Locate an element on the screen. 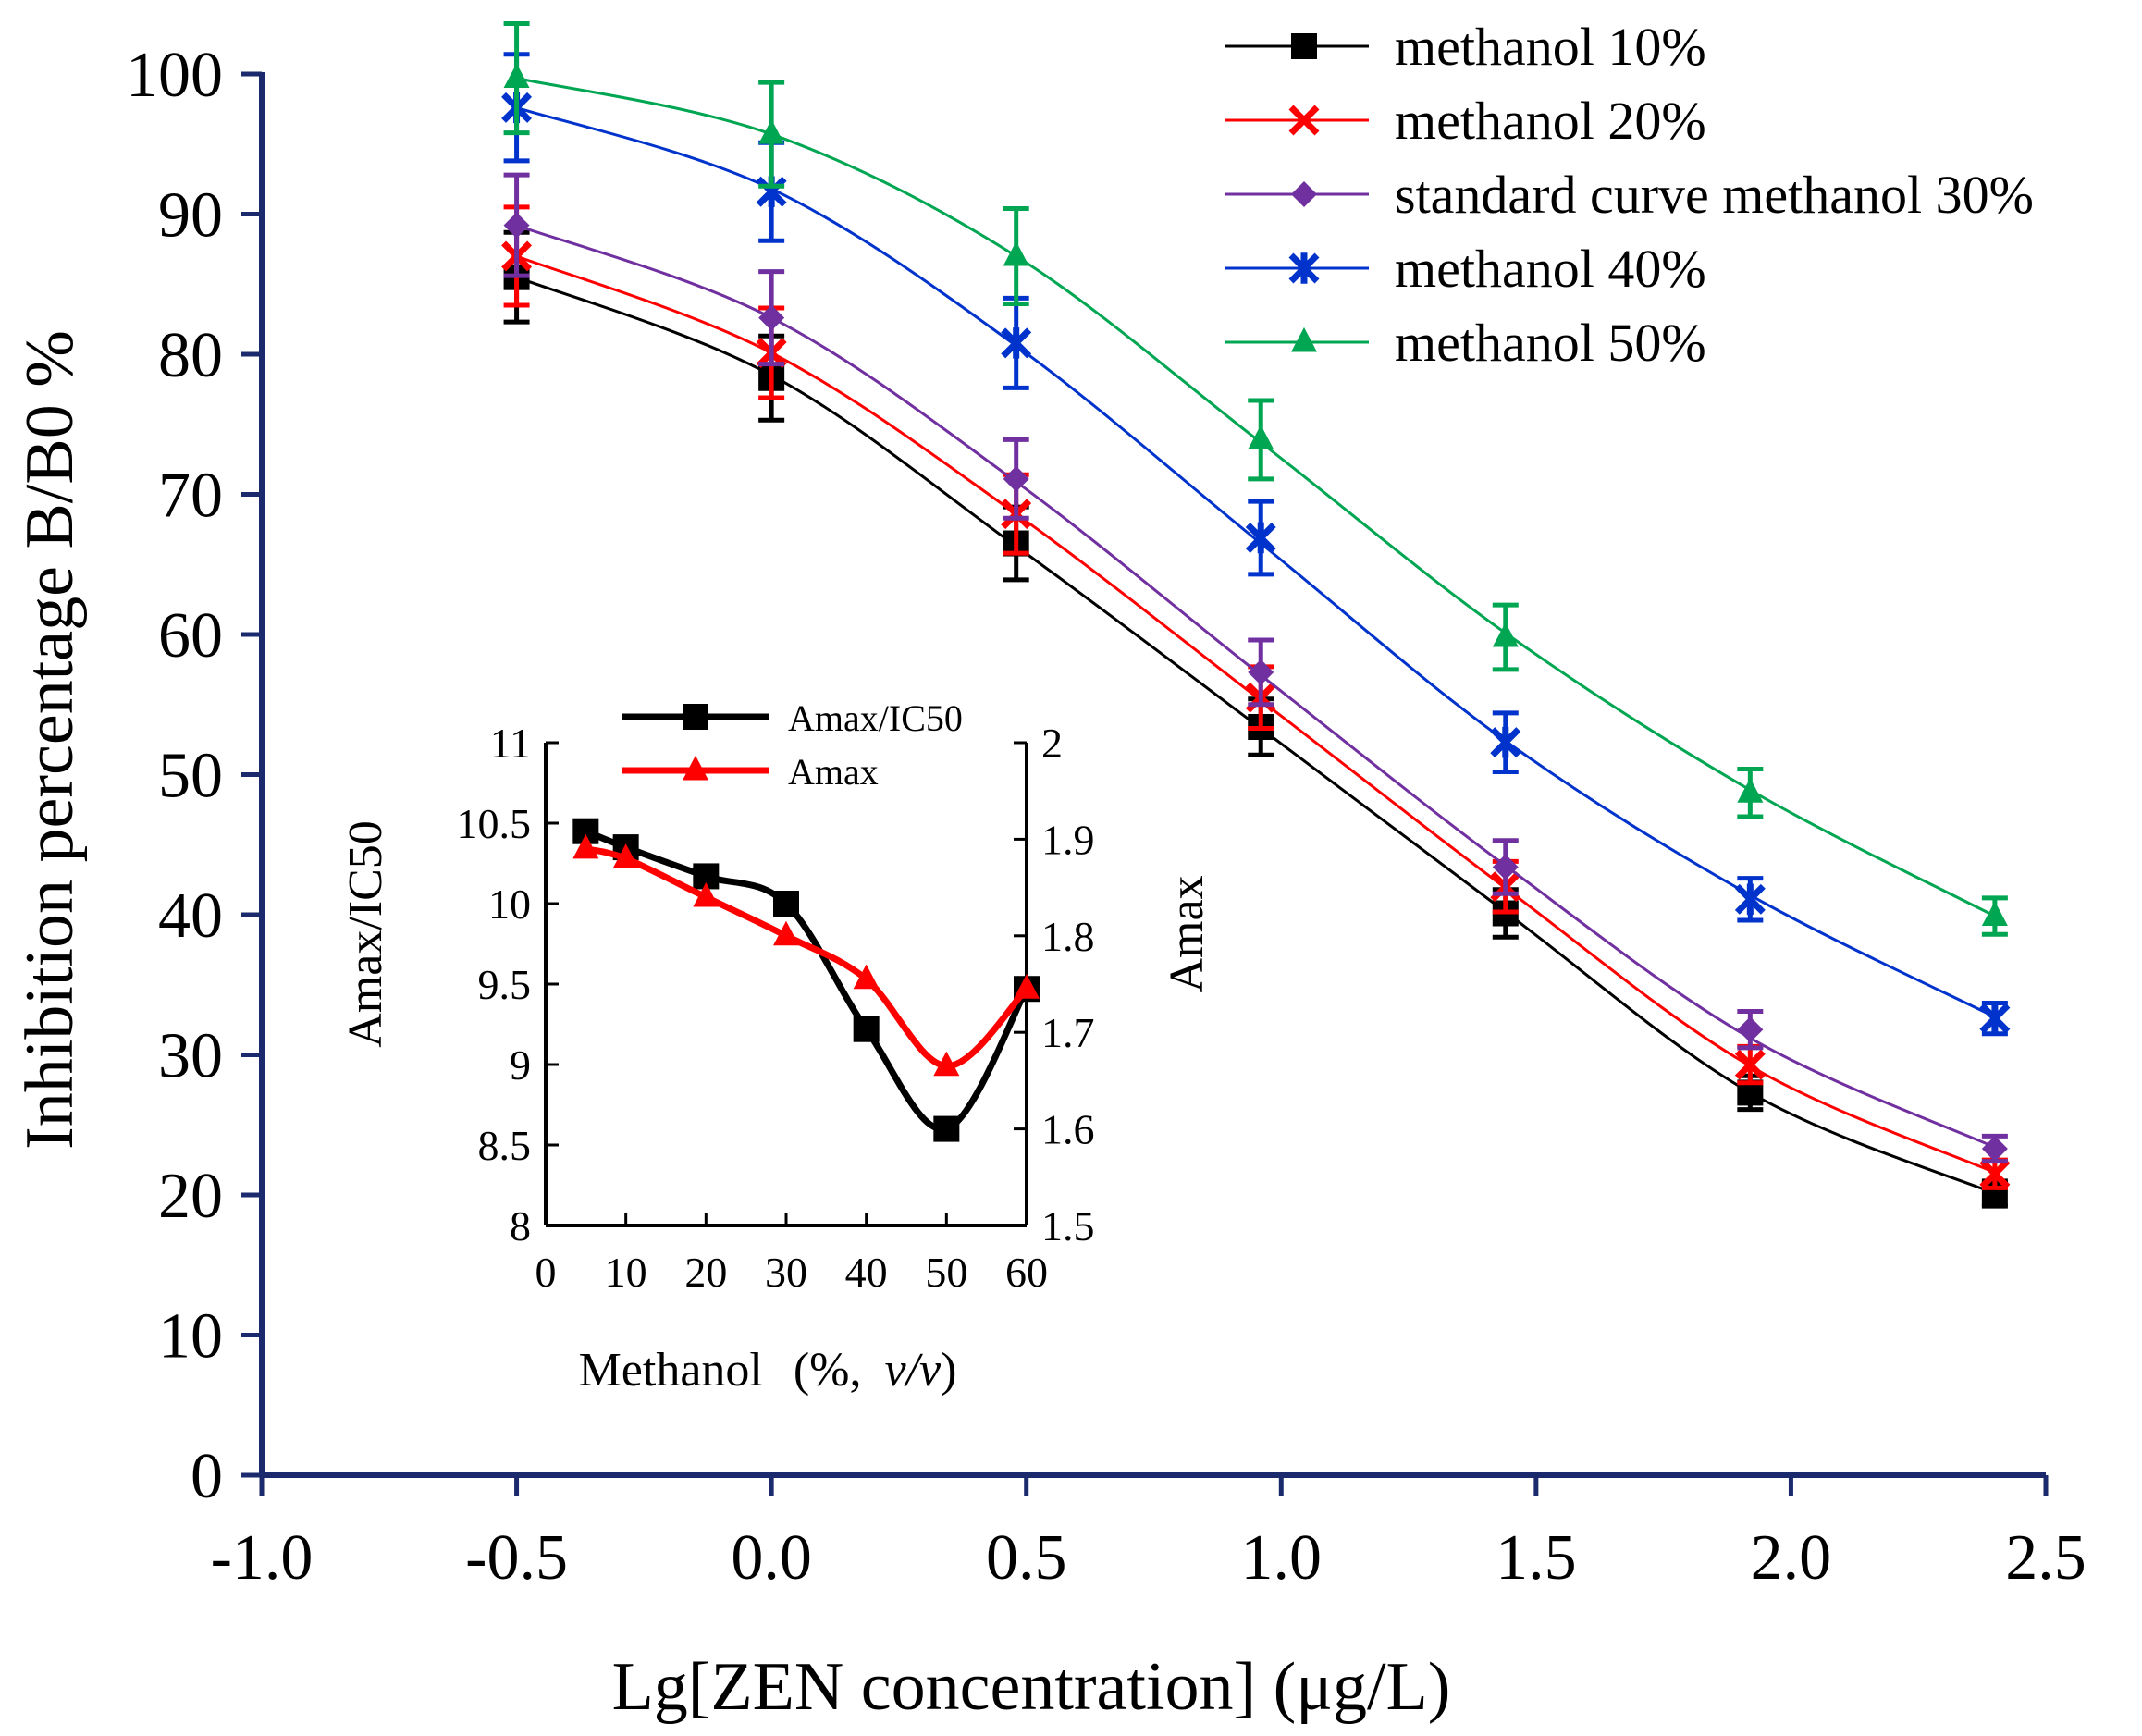 The height and width of the screenshot is (1736, 2142). legend-label-methanol-20: methanol 20% is located at coordinates (1550, 121).